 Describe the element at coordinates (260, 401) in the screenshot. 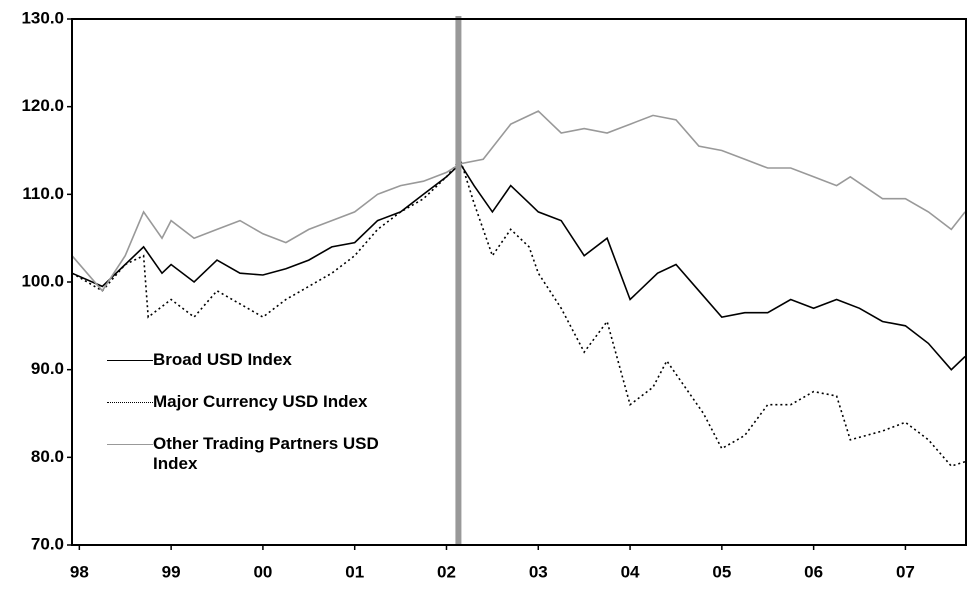

I see `legend-label: Major Currency USD Index` at that location.